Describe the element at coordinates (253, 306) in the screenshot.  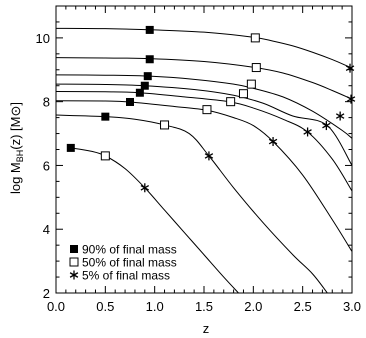
I see `x-tick-label: 2.0` at that location.